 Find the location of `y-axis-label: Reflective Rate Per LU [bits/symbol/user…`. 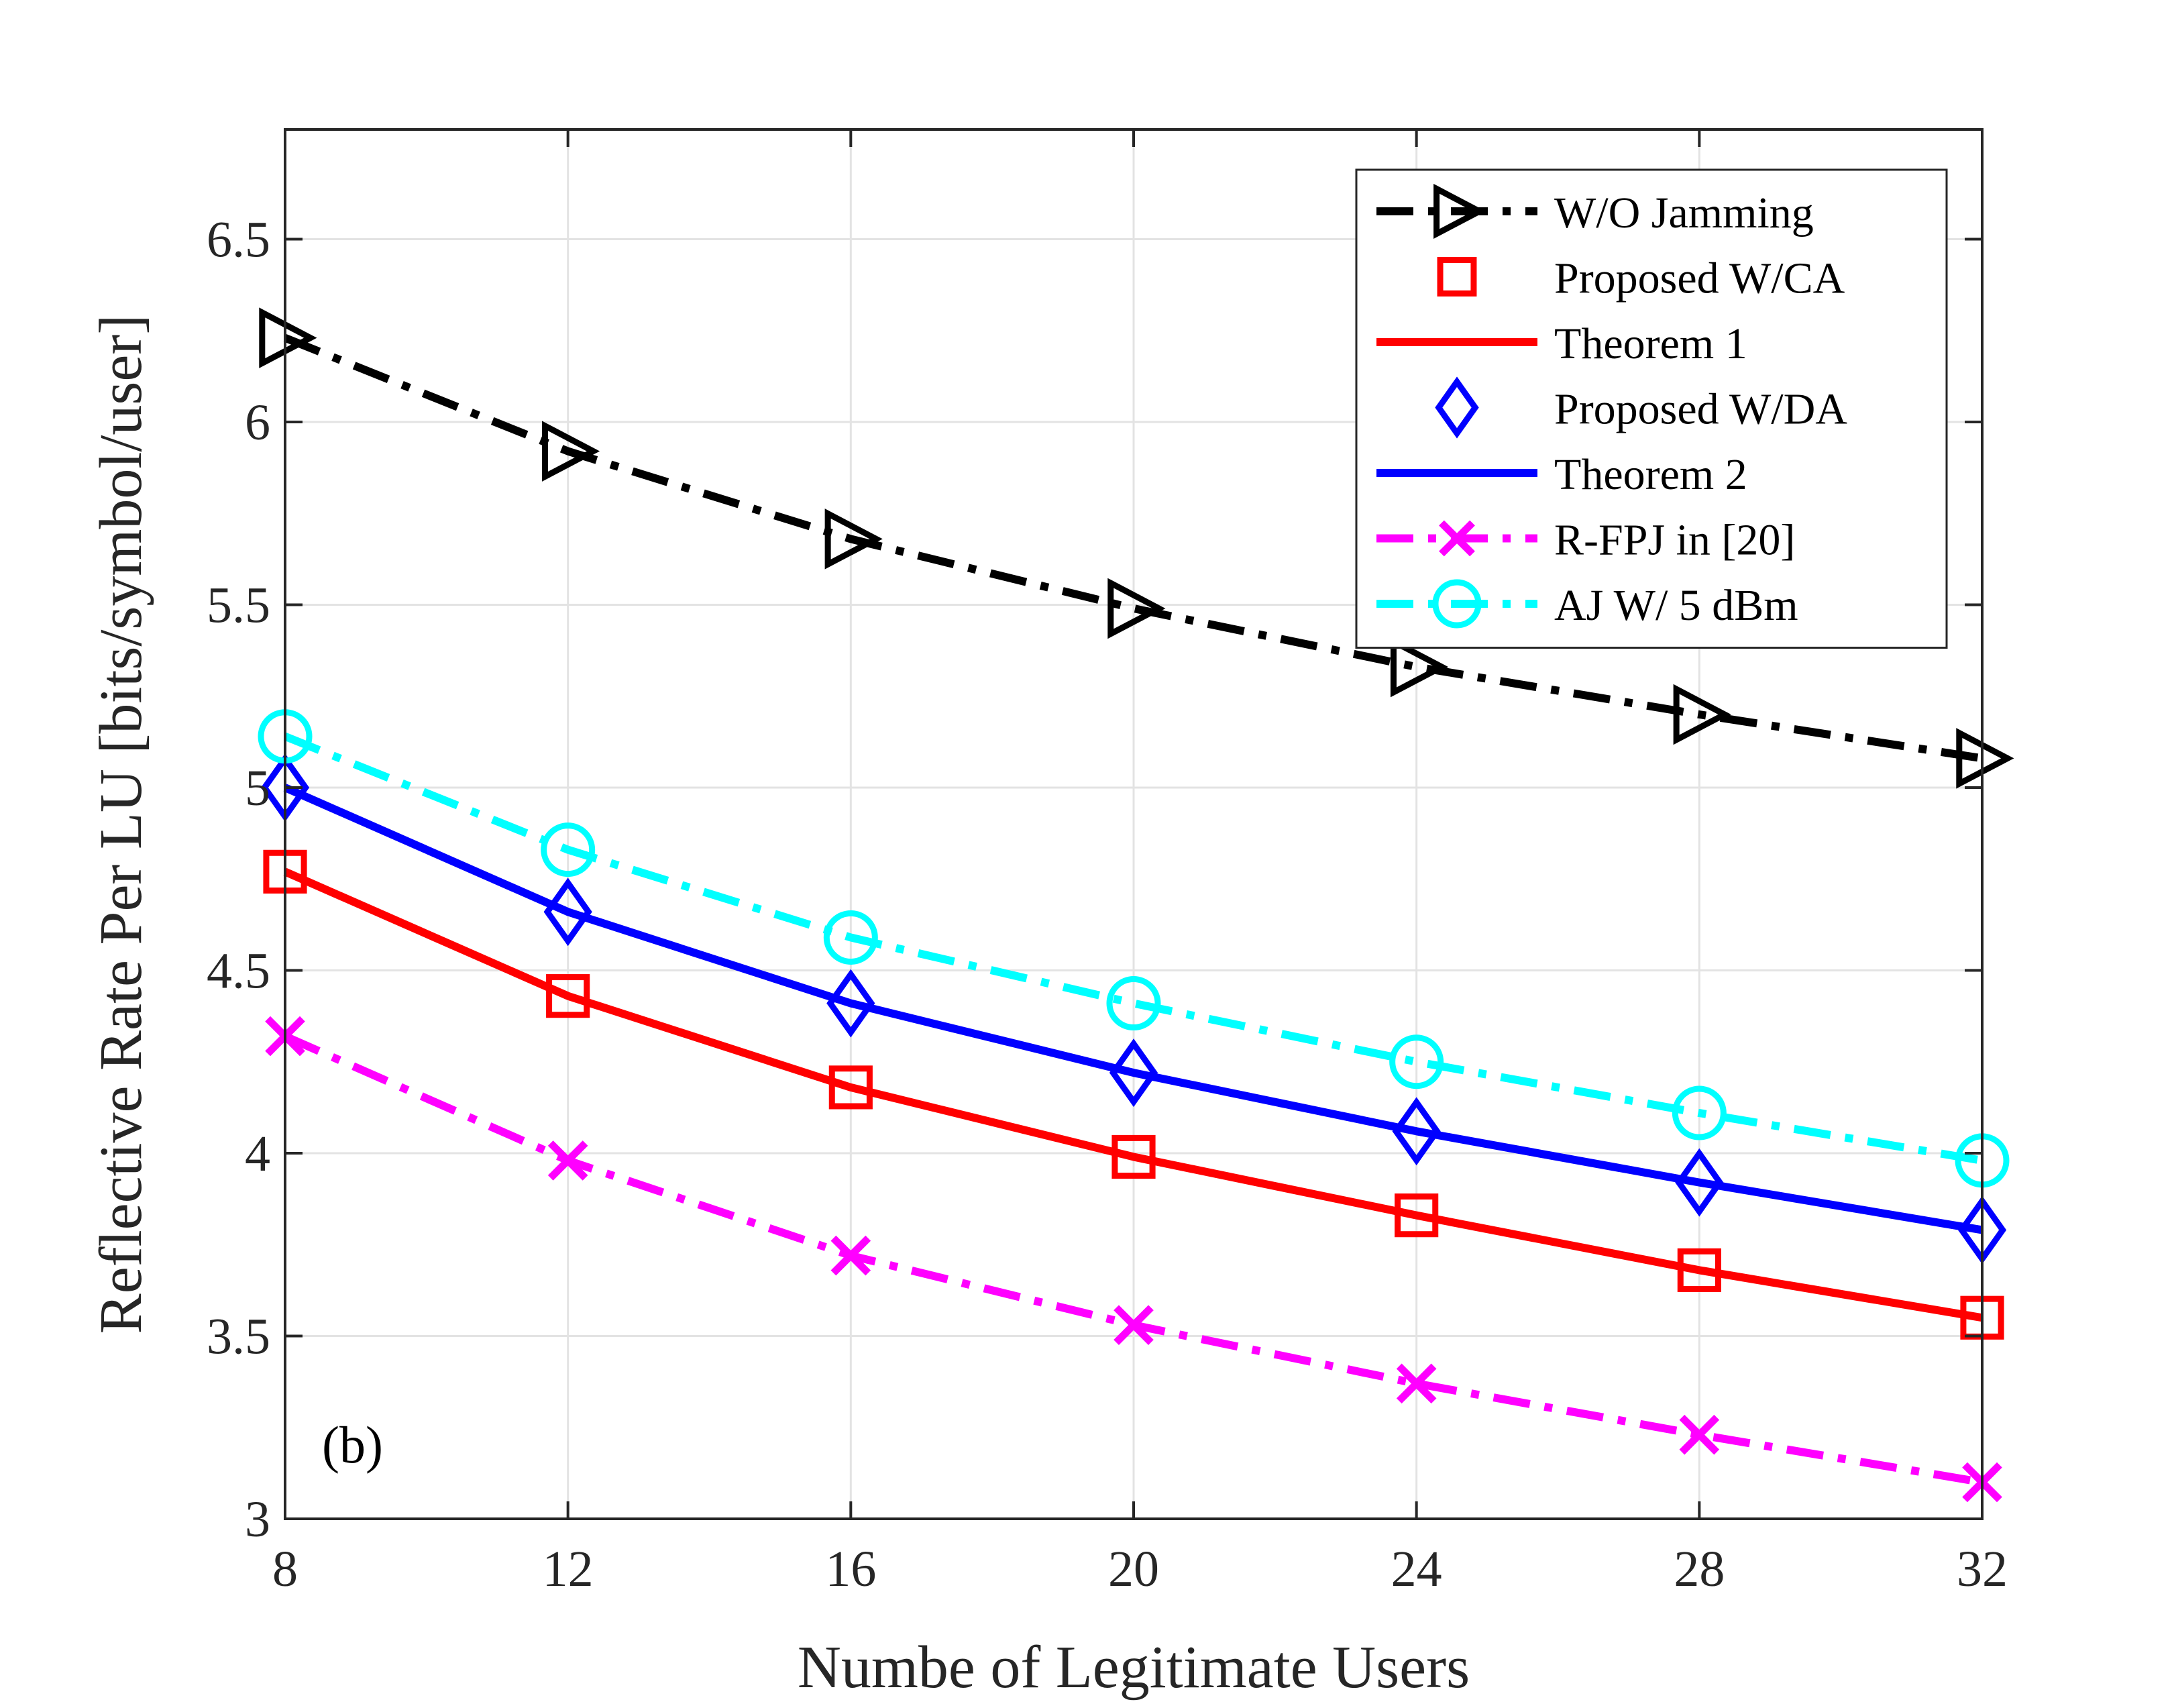

y-axis-label: Reflective Rate Per LU [bits/symbol/user… is located at coordinates (121, 824).